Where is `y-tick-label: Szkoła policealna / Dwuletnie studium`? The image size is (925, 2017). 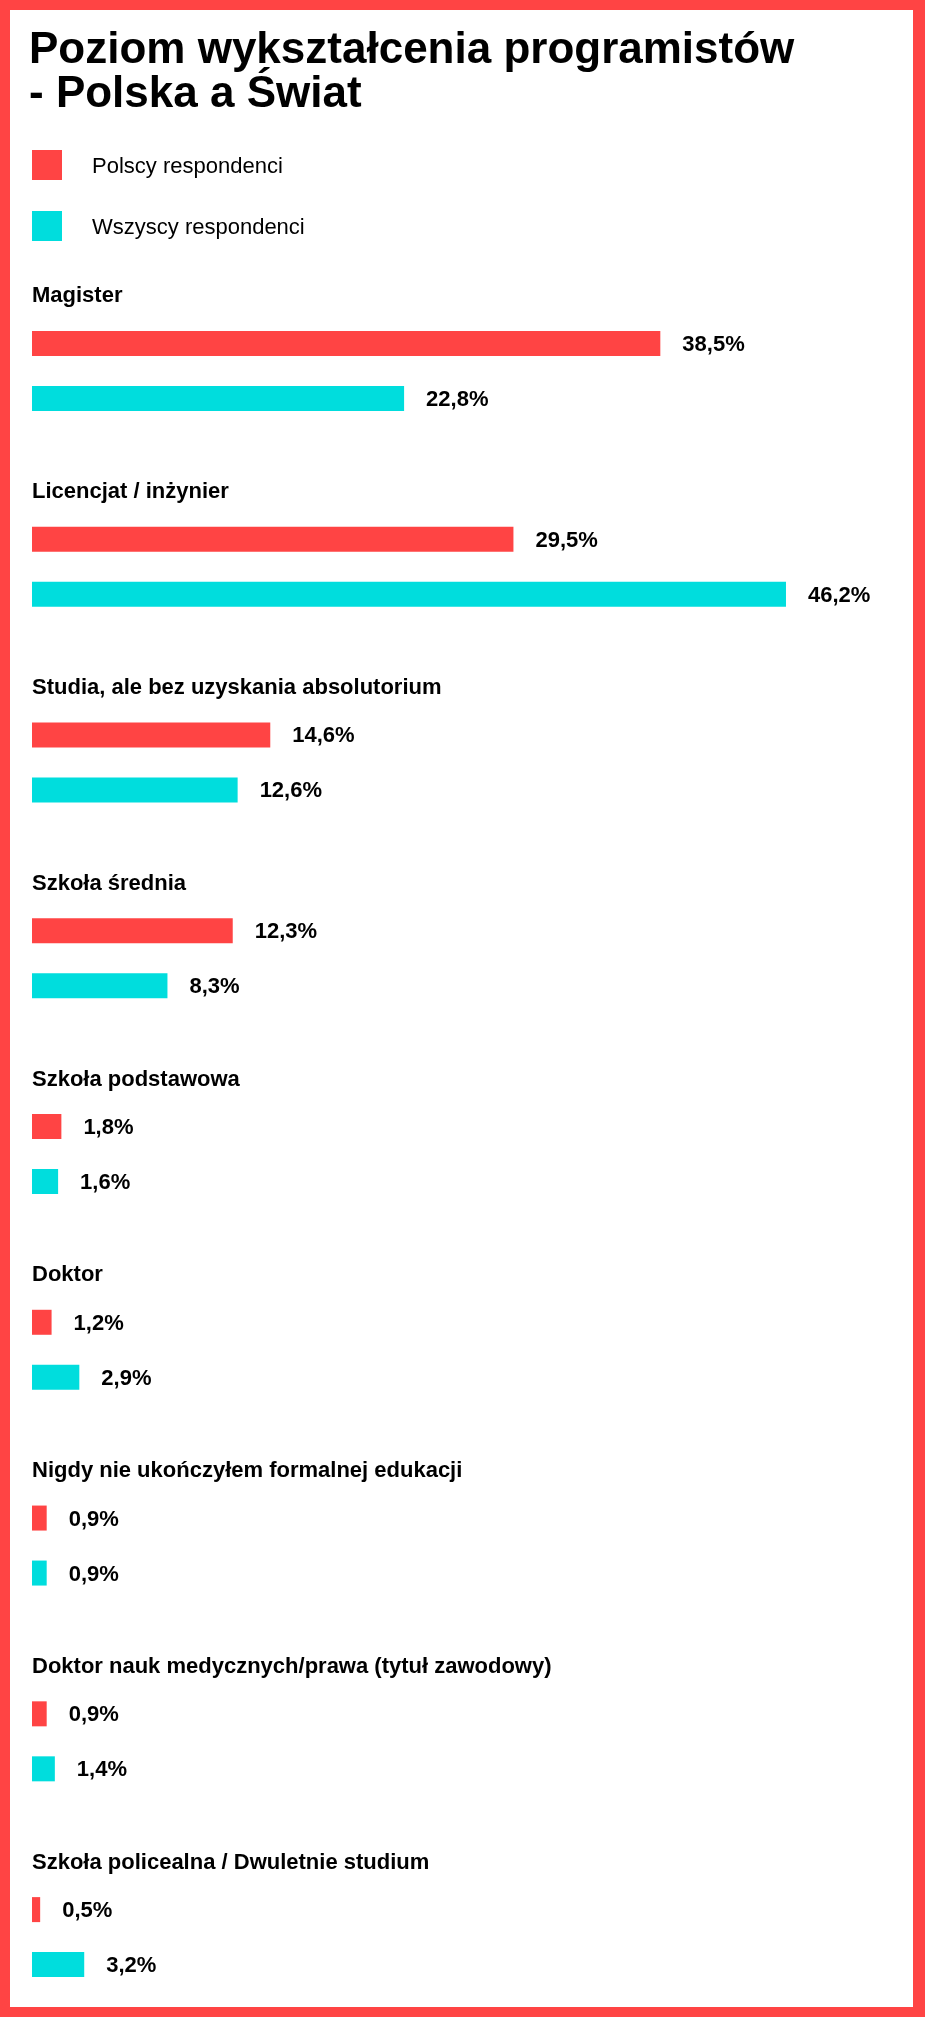 y-tick-label: Szkoła policealna / Dwuletnie studium is located at coordinates (231, 1861).